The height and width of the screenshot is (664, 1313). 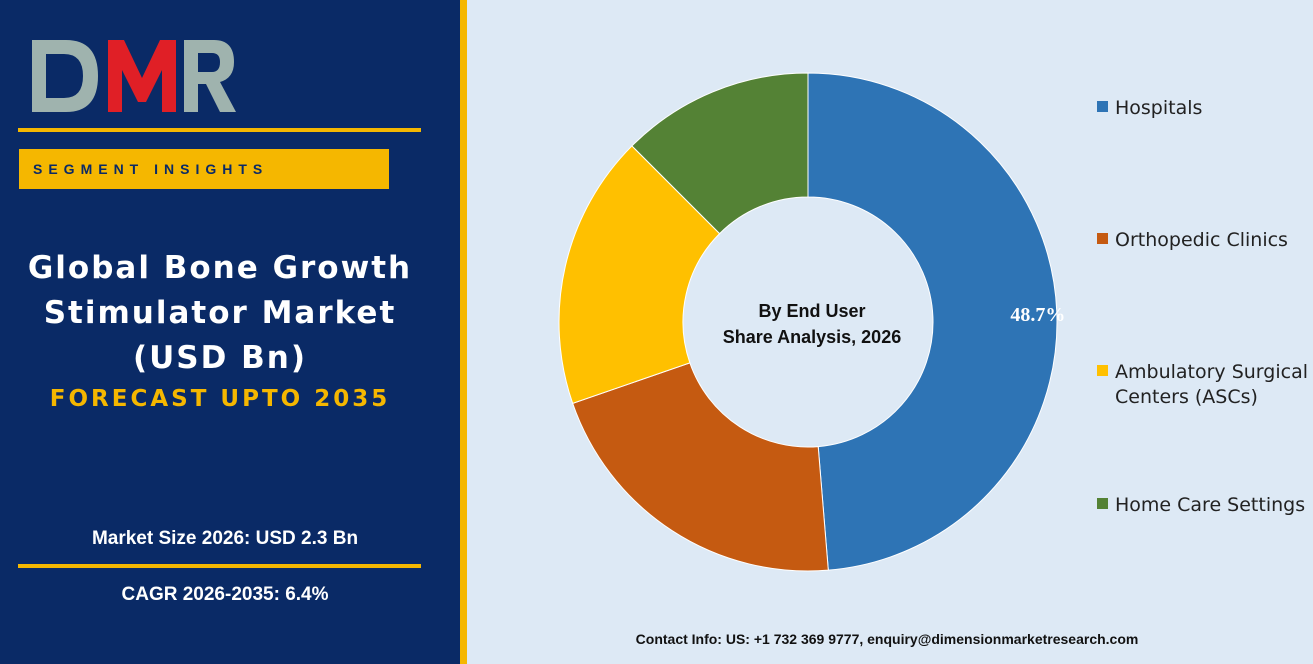 I want to click on legend-label: Hospitals, so click(x=1214, y=108).